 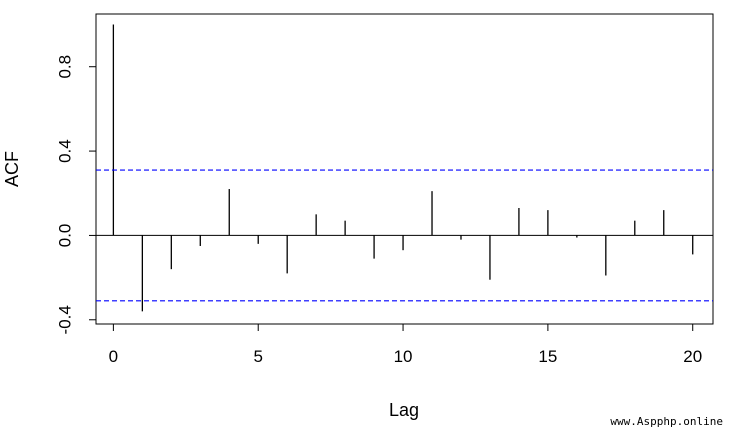 I want to click on x-tick-label: 20, so click(x=692, y=356).